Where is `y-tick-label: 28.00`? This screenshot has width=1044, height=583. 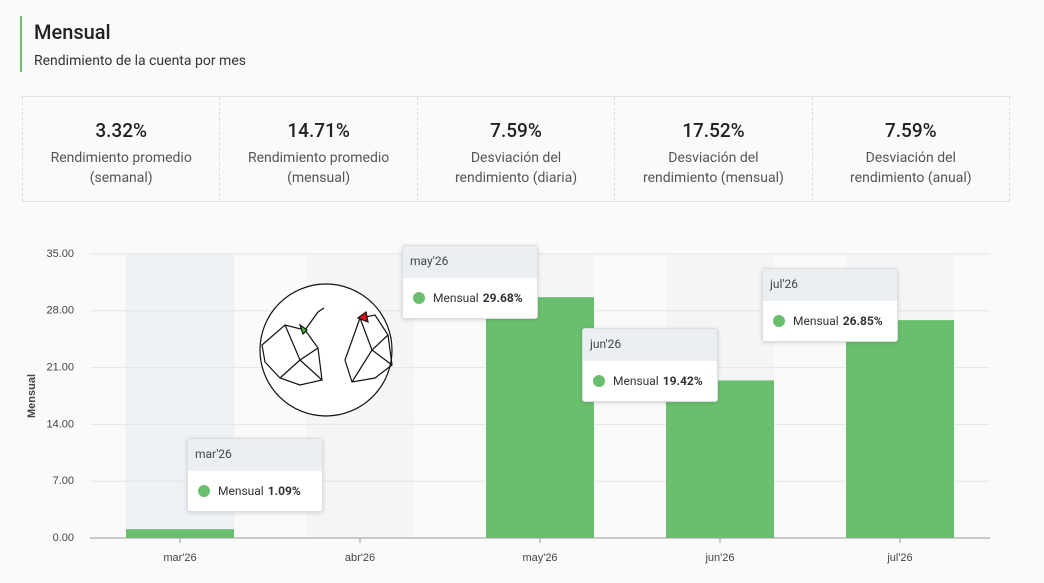
y-tick-label: 28.00 is located at coordinates (60, 311).